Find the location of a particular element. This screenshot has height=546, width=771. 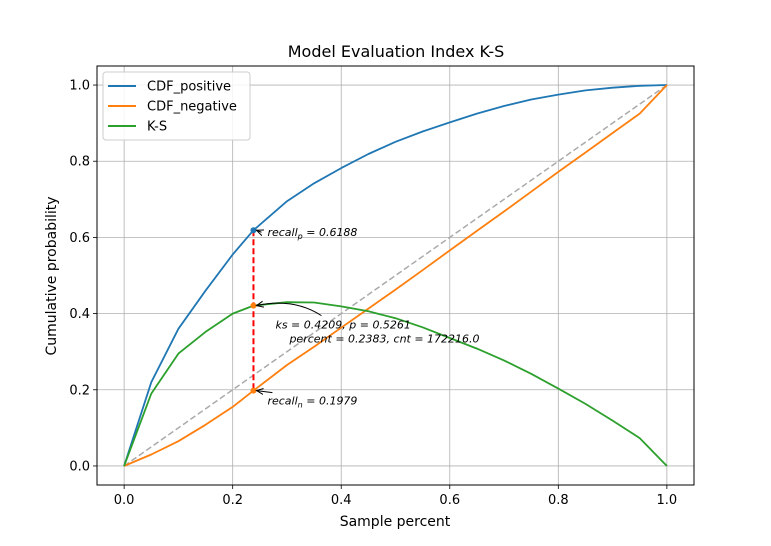

x-tick-label: 1.0 is located at coordinates (667, 500).